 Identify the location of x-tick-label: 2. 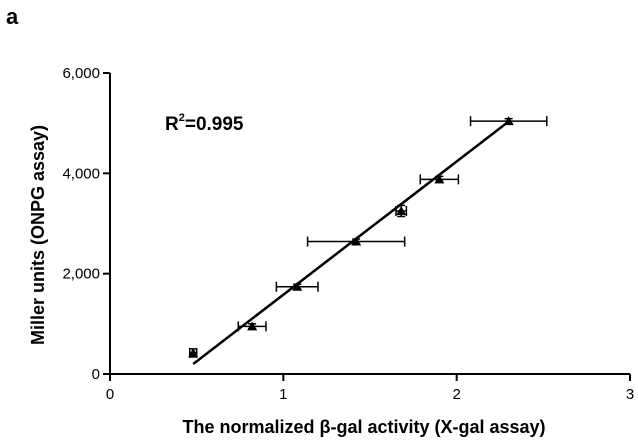
(456, 394).